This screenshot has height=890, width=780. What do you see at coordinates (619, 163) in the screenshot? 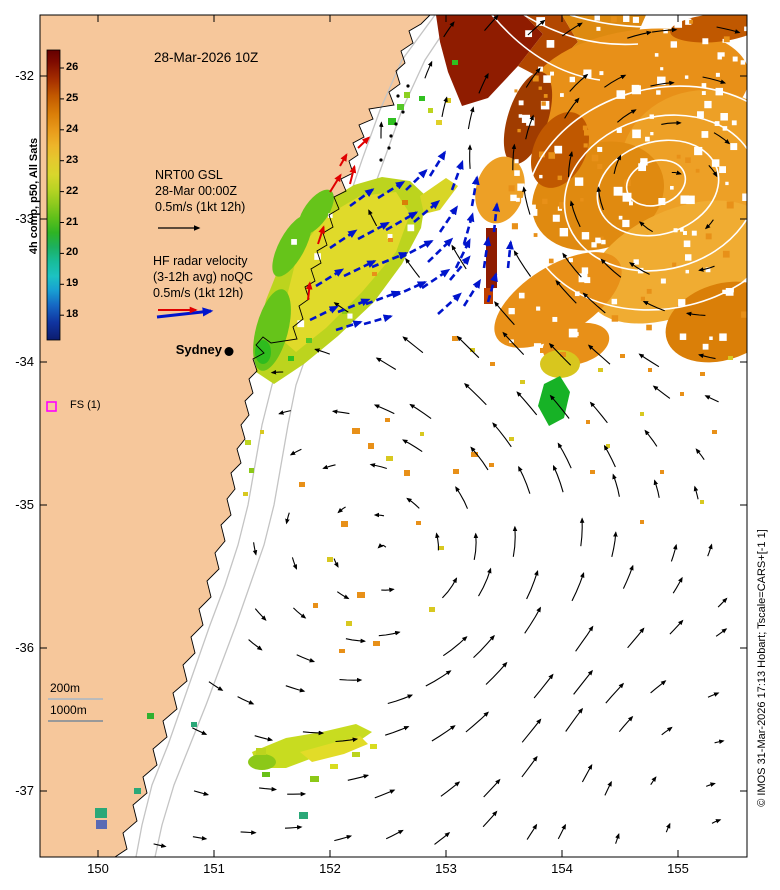
I see `ssh-contours` at bounding box center [619, 163].